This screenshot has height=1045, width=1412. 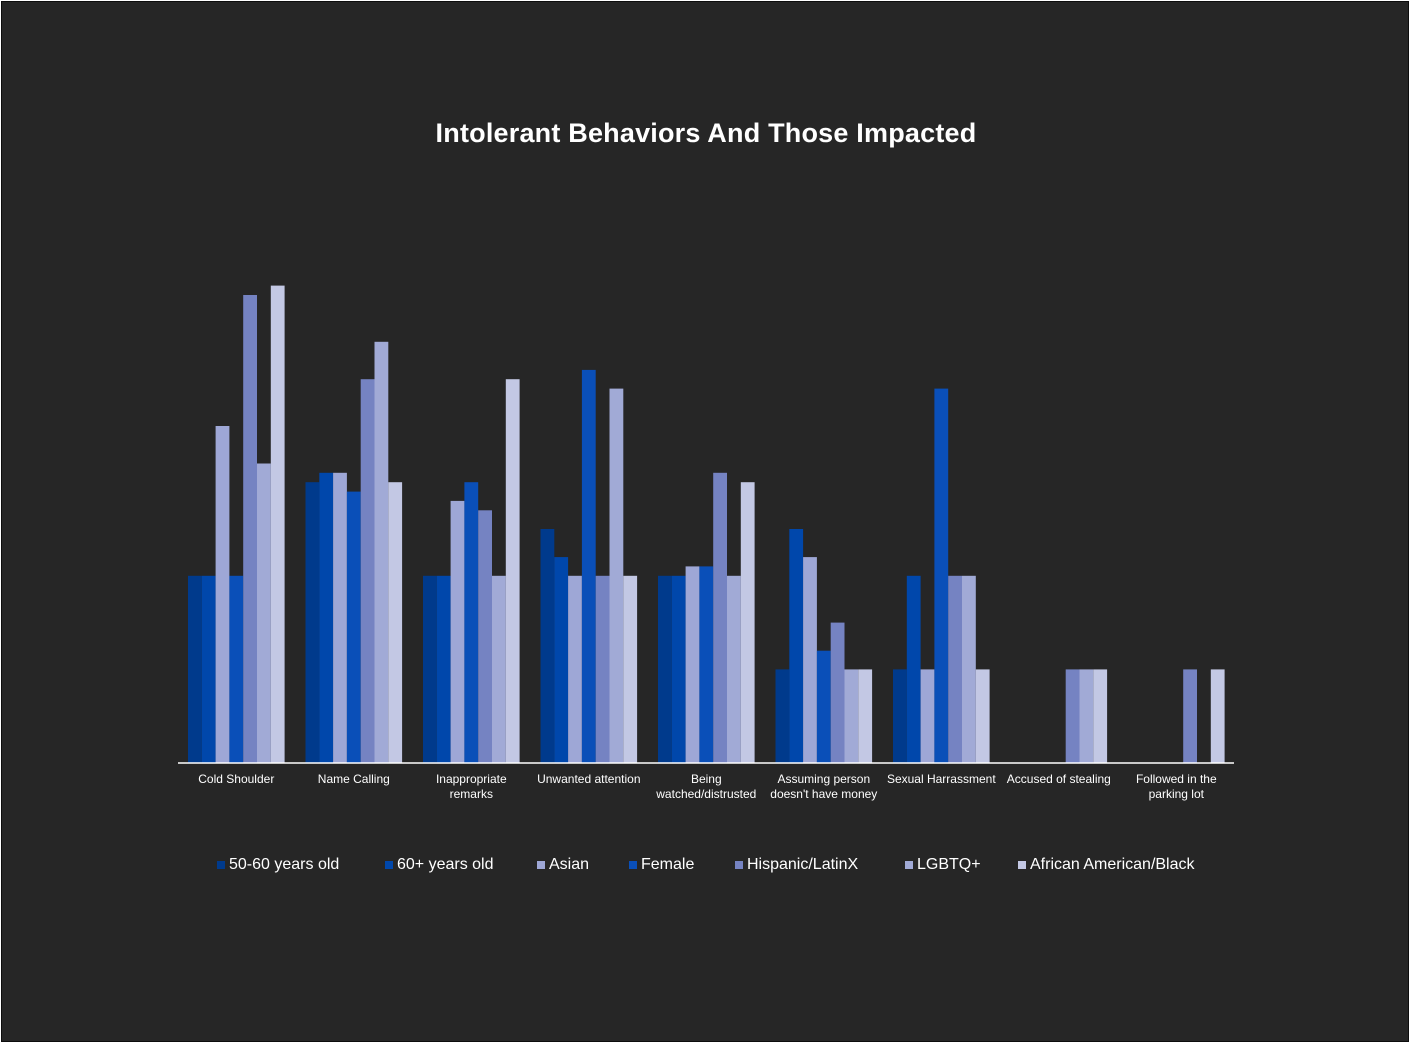 I want to click on legend-label: 50-60 years old, so click(x=284, y=864).